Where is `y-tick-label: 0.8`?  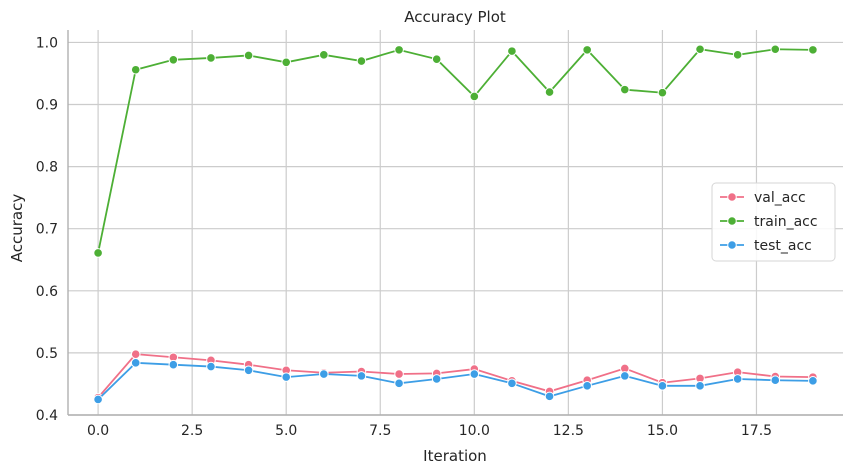 y-tick-label: 0.8 is located at coordinates (47, 168).